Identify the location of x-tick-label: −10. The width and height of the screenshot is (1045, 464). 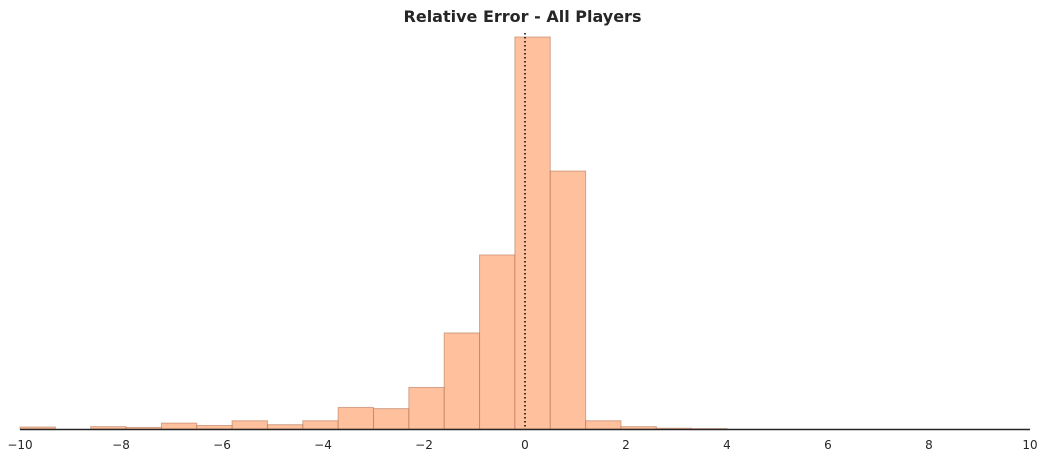
(19, 445).